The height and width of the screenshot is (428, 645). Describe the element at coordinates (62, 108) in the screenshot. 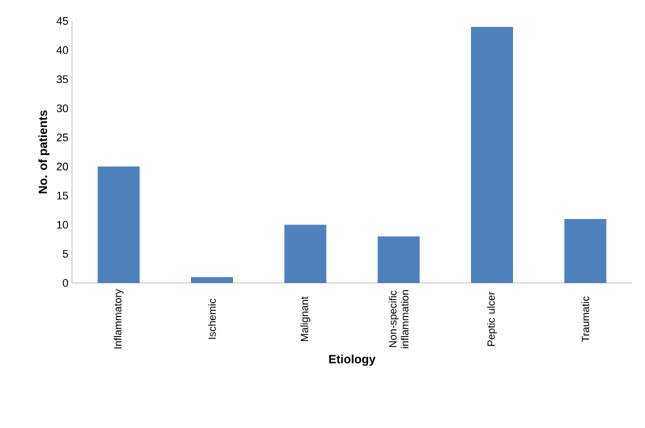

I see `y-tick-label: 30` at that location.